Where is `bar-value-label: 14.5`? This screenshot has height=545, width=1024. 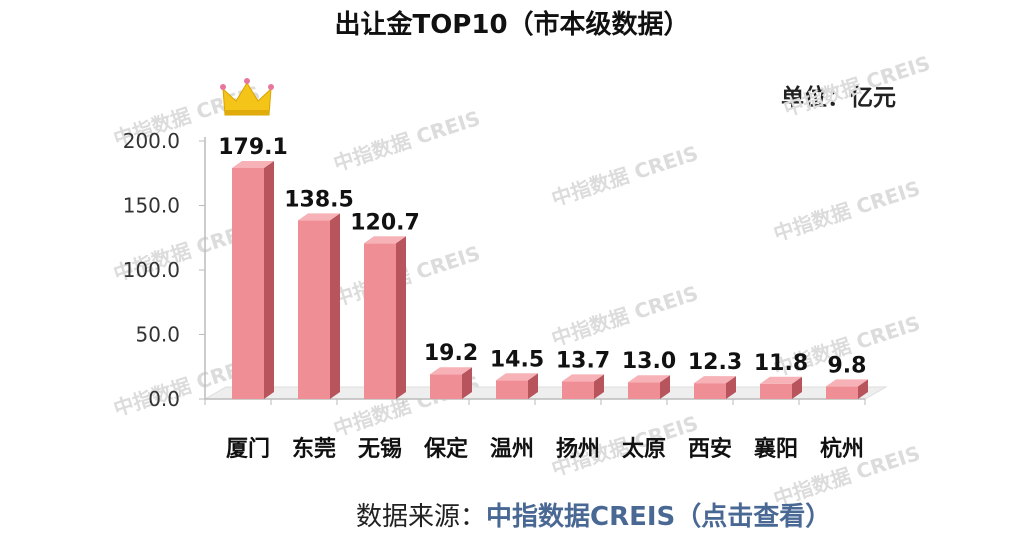 bar-value-label: 14.5 is located at coordinates (517, 359).